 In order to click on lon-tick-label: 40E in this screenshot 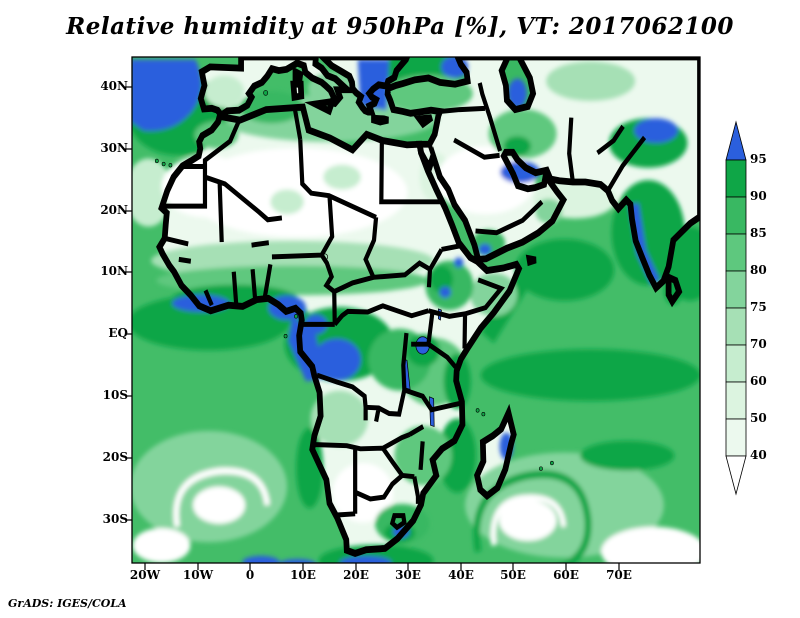, I will do `click(461, 575)`.